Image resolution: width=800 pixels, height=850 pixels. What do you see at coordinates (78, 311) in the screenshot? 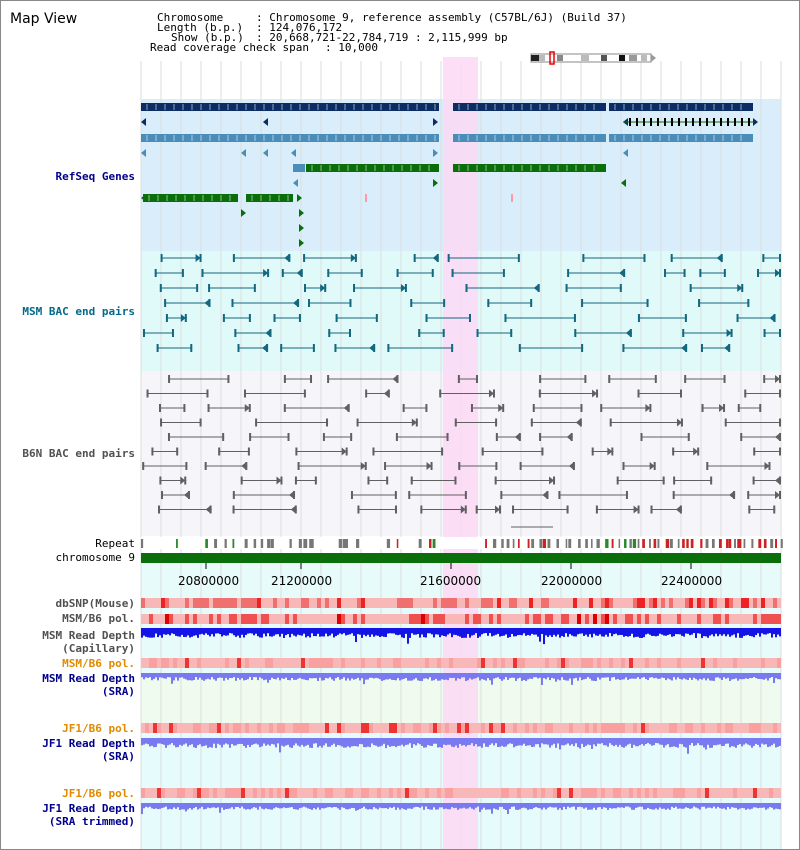
I see `track-label-msm-bac: MSM BAC end pairs` at bounding box center [78, 311].